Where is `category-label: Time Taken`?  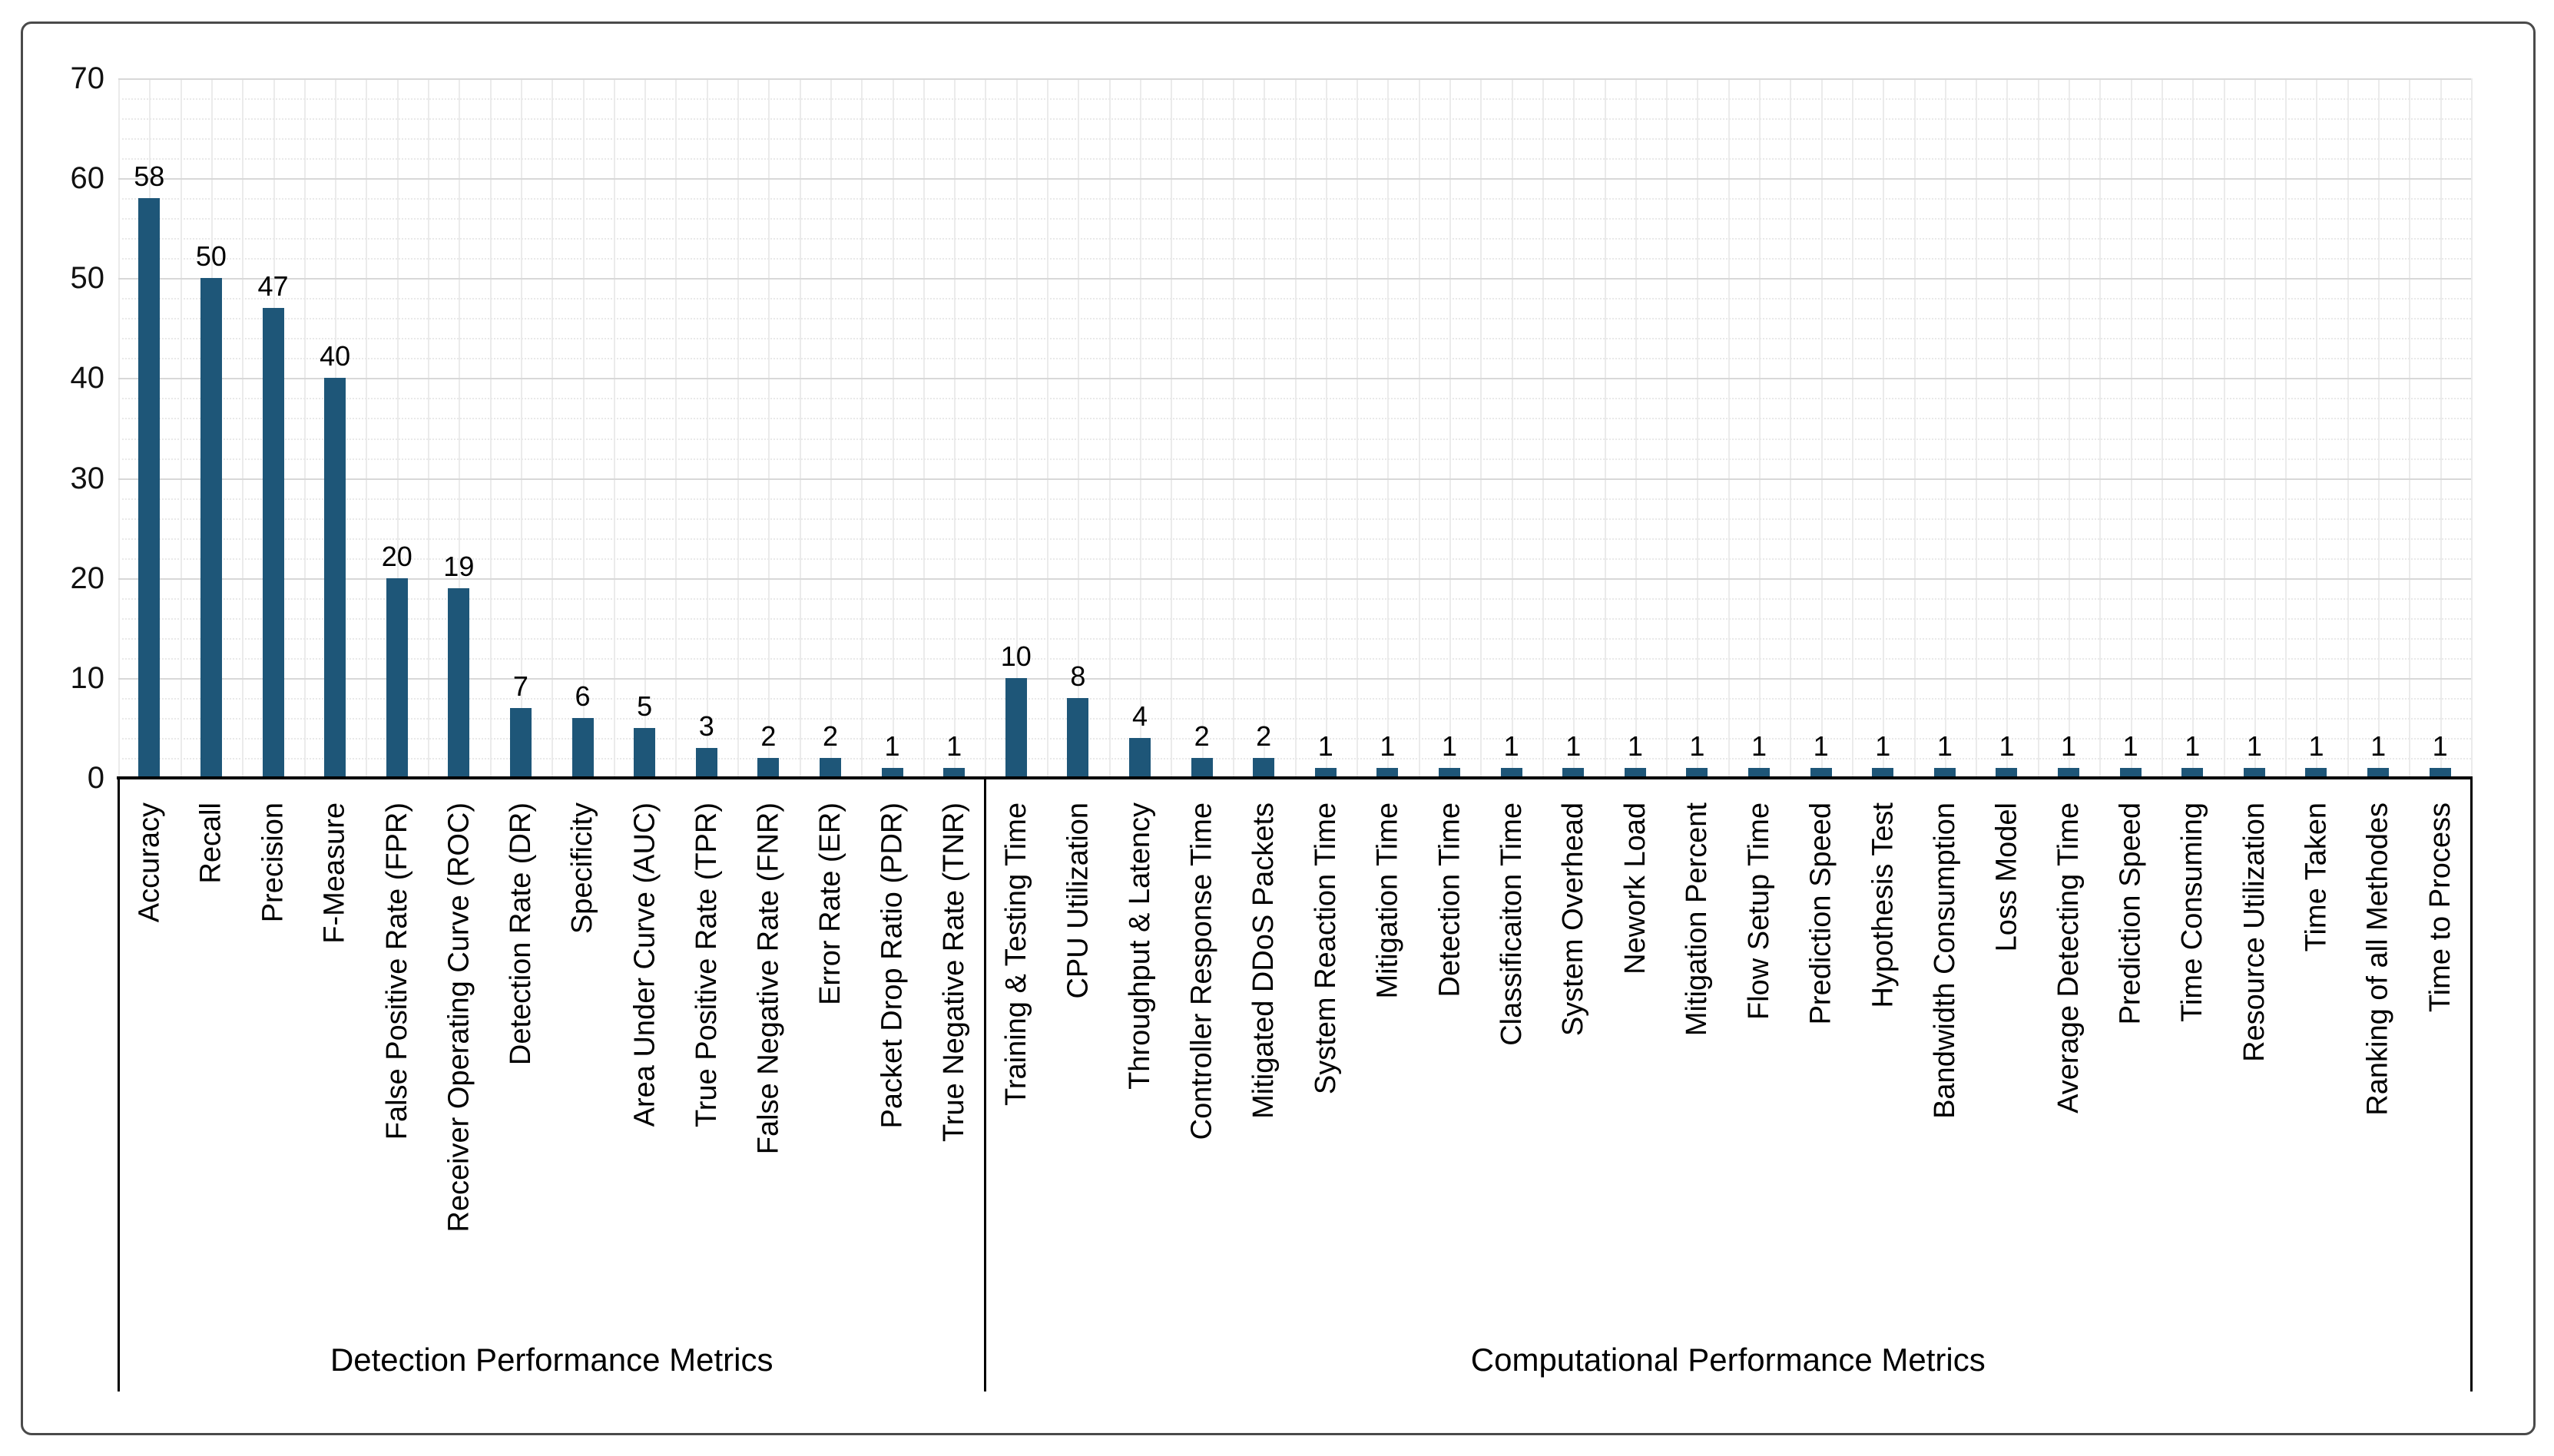 category-label: Time Taken is located at coordinates (2316, 877).